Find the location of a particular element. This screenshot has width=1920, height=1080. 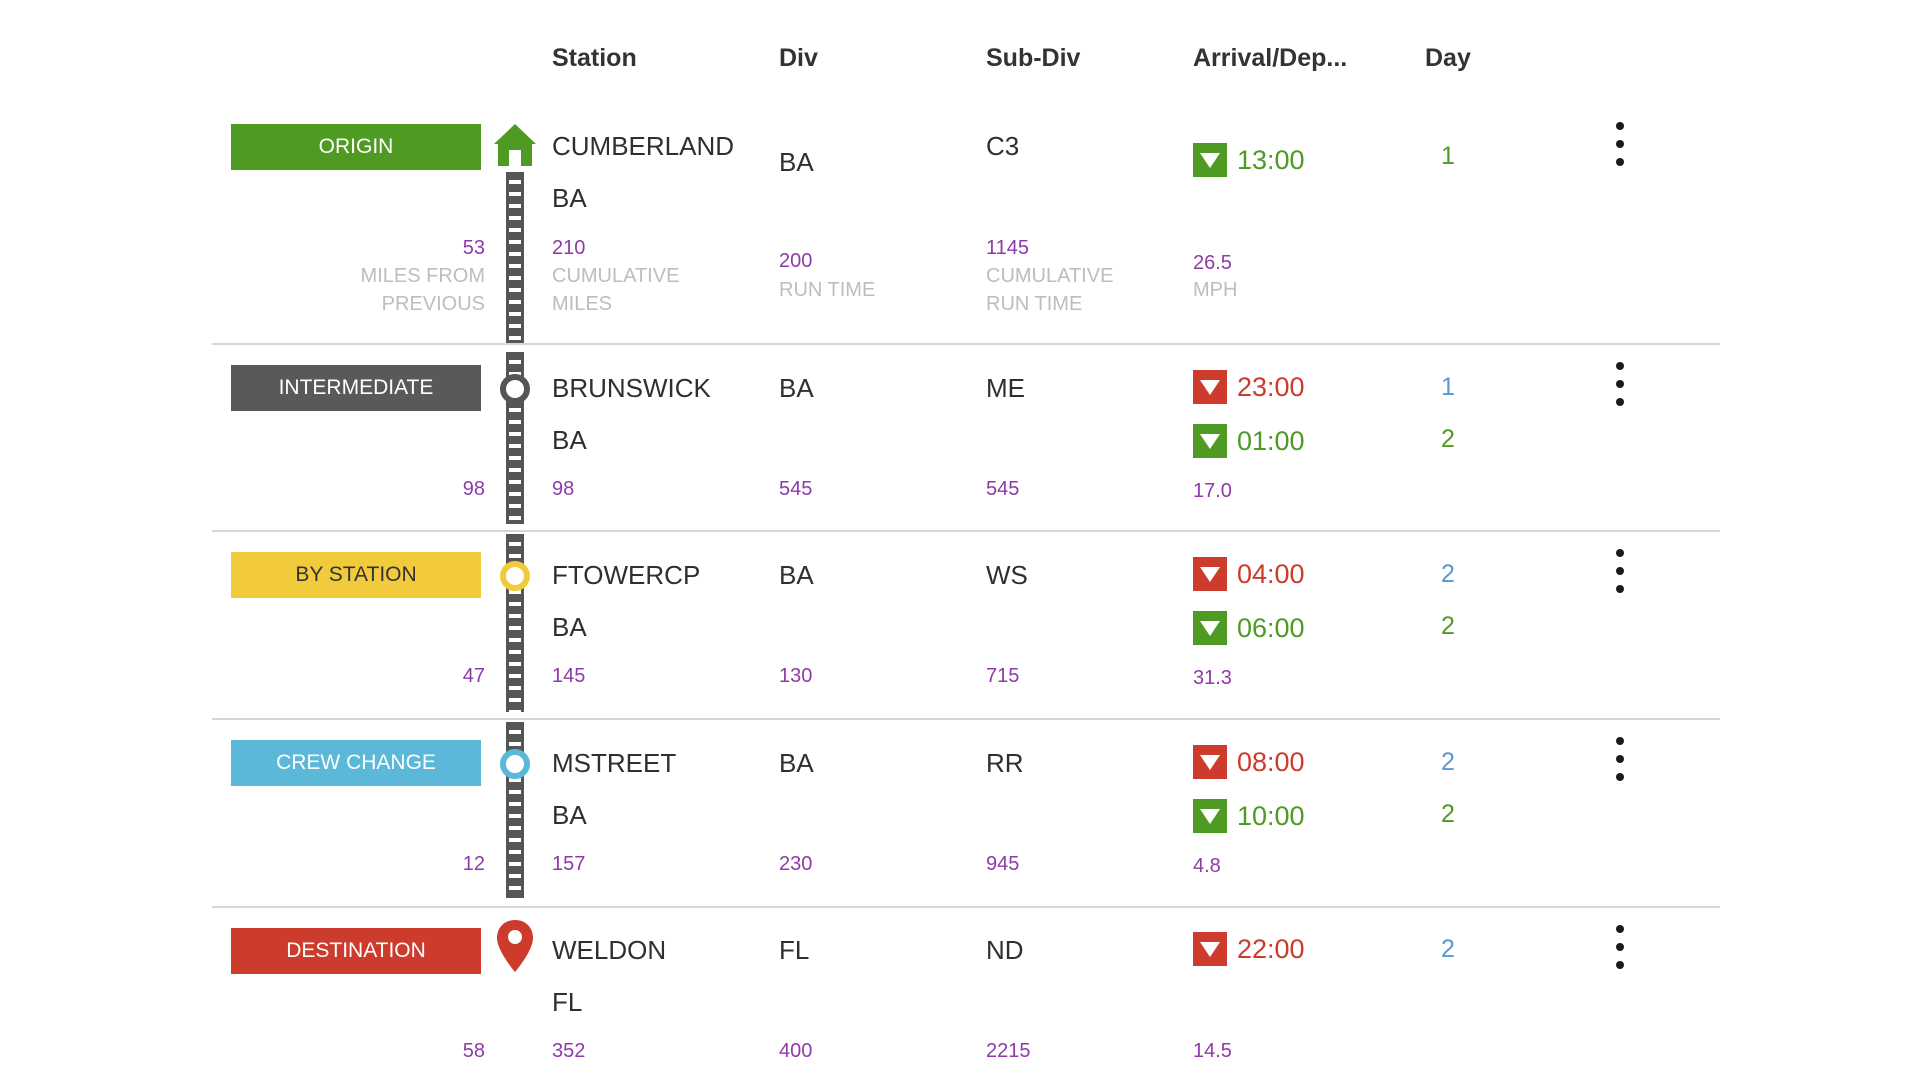

mph: 31.3 is located at coordinates (1212, 678).